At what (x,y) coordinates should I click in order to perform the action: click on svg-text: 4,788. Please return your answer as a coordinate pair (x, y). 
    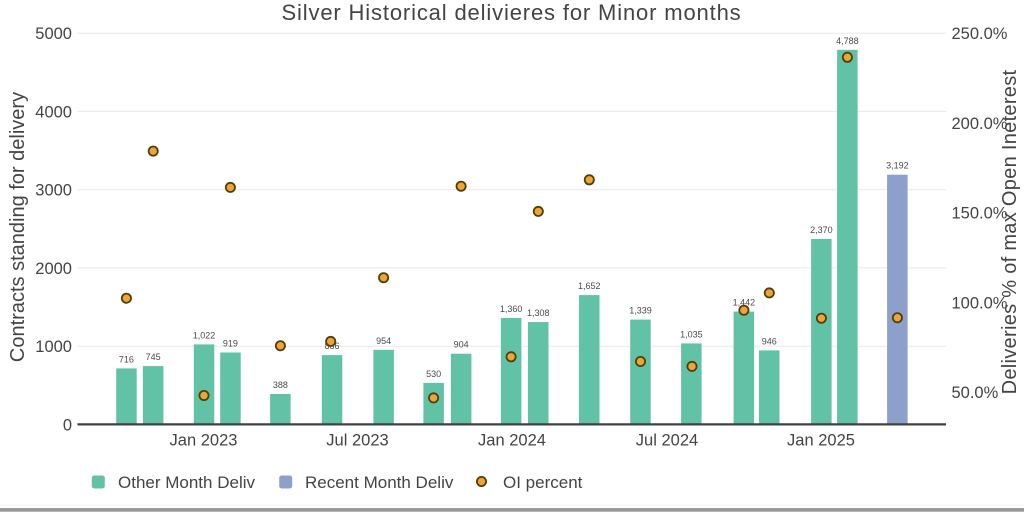
    Looking at the image, I should click on (847, 41).